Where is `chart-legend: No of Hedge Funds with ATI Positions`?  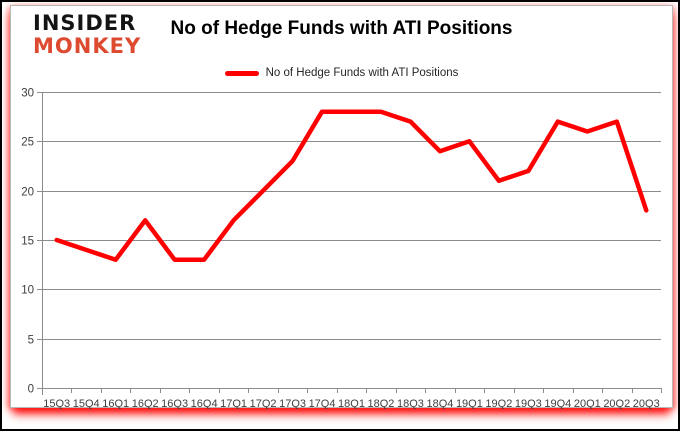
chart-legend: No of Hedge Funds with ATI Positions is located at coordinates (341, 73).